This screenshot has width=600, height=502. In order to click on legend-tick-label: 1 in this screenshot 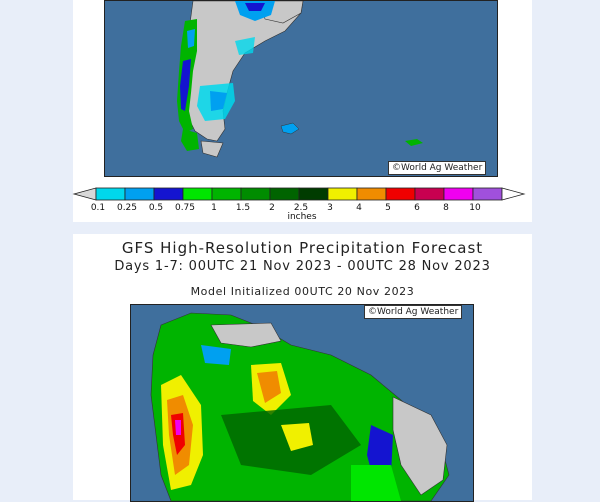, I will do `click(214, 208)`.